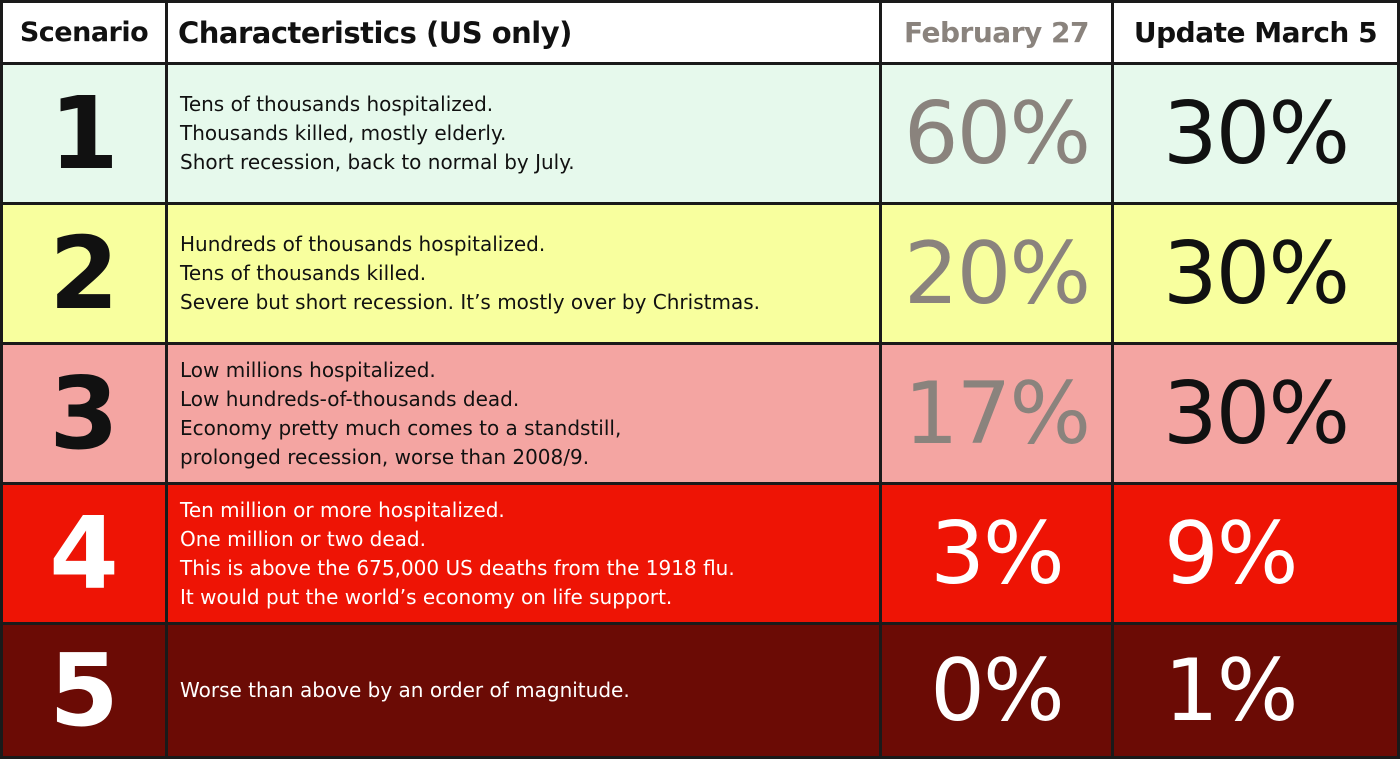 This screenshot has width=1400, height=759. I want to click on row-4-update-value: 9%, so click(1255, 553).